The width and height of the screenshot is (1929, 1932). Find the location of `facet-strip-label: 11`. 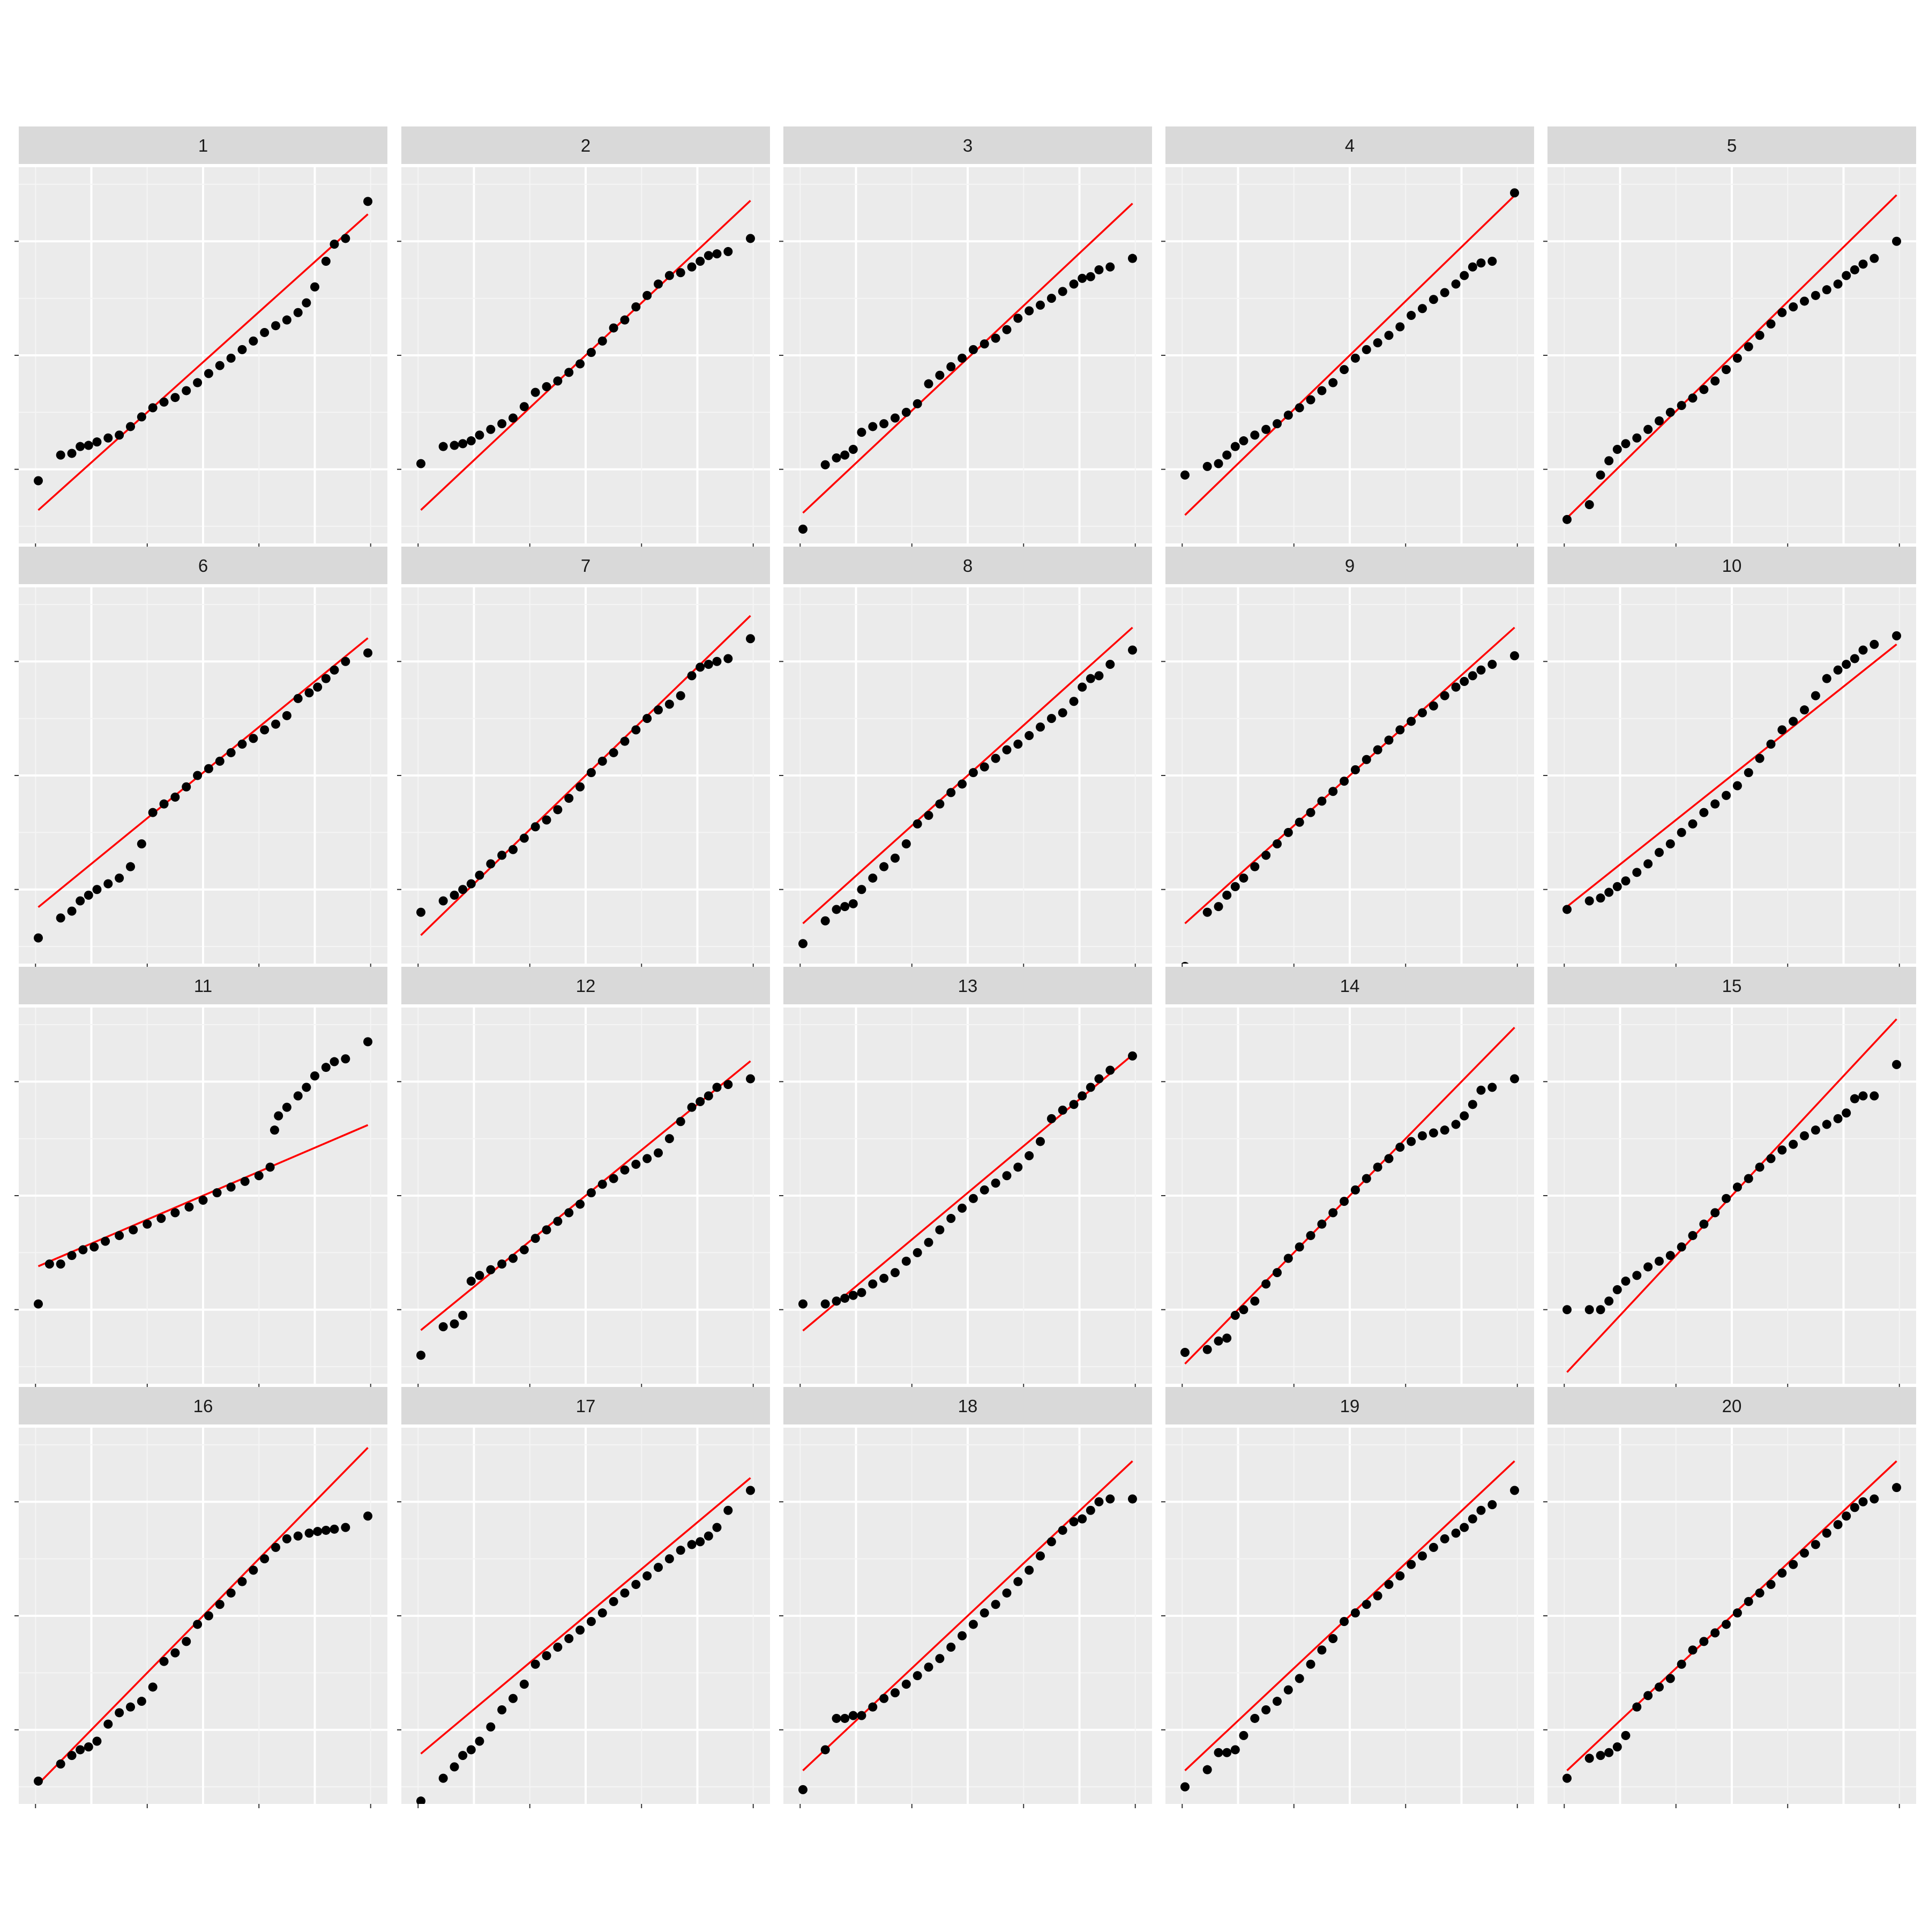

facet-strip-label: 11 is located at coordinates (203, 986).